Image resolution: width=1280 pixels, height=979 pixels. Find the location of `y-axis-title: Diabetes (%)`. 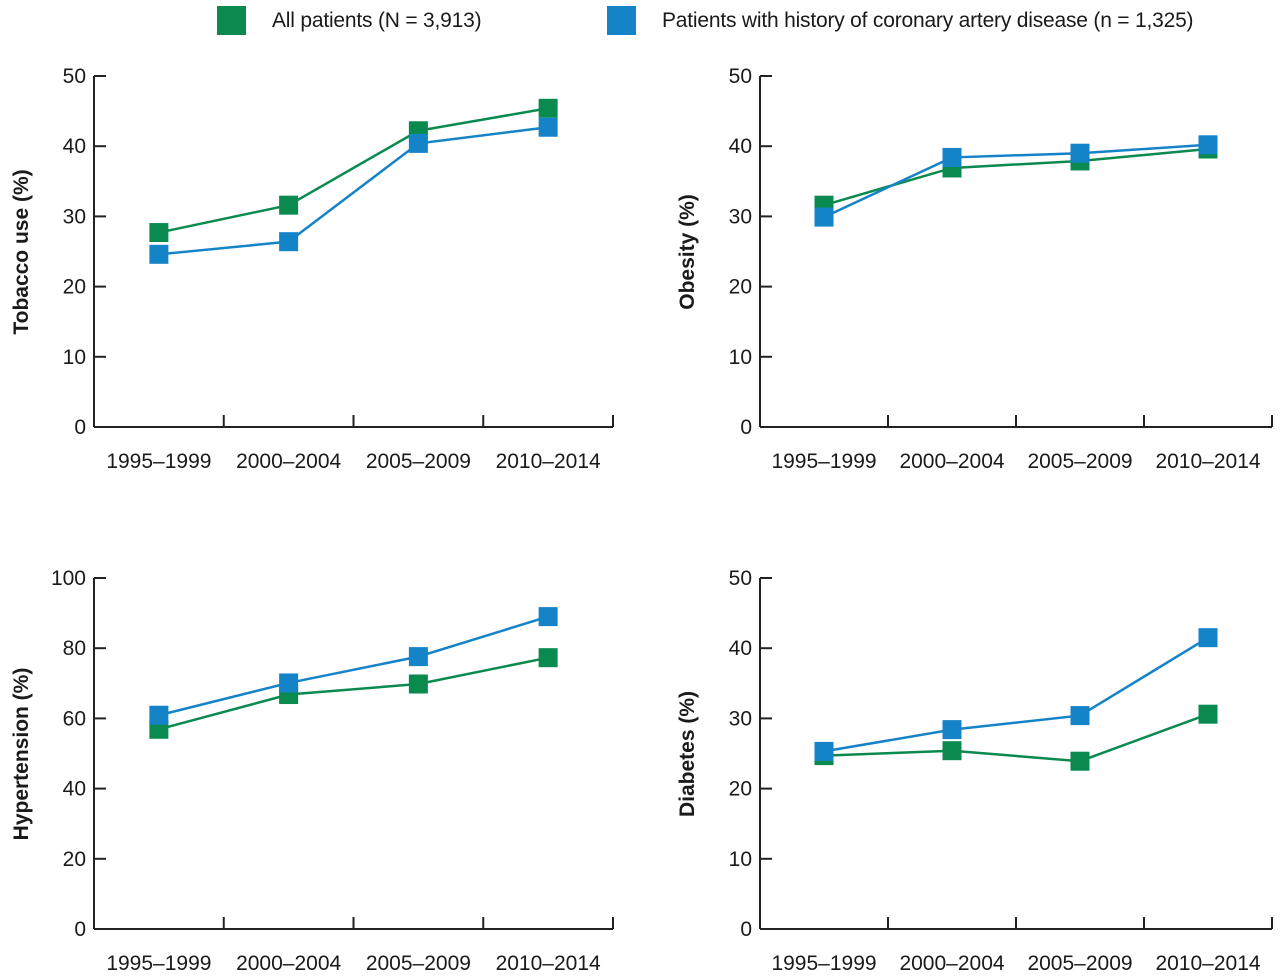

y-axis-title: Diabetes (%) is located at coordinates (687, 754).